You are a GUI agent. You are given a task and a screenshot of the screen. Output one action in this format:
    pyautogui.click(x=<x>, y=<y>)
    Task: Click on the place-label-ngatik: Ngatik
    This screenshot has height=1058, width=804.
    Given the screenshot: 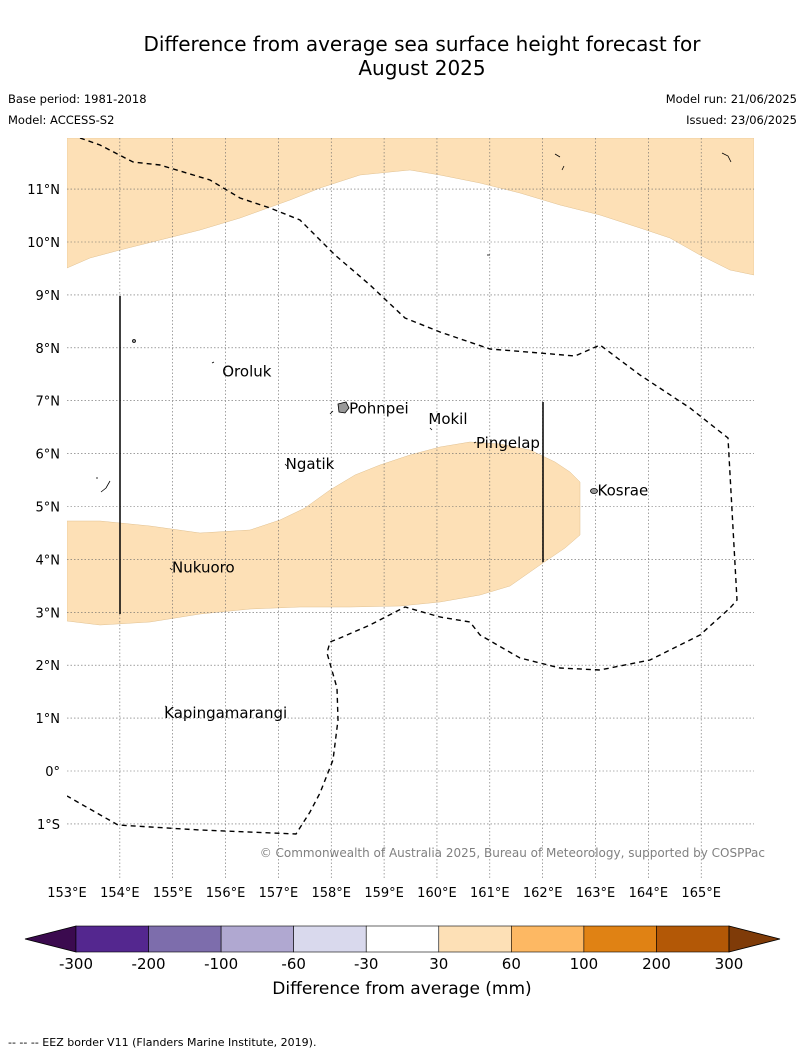 What is the action you would take?
    pyautogui.click(x=310, y=464)
    